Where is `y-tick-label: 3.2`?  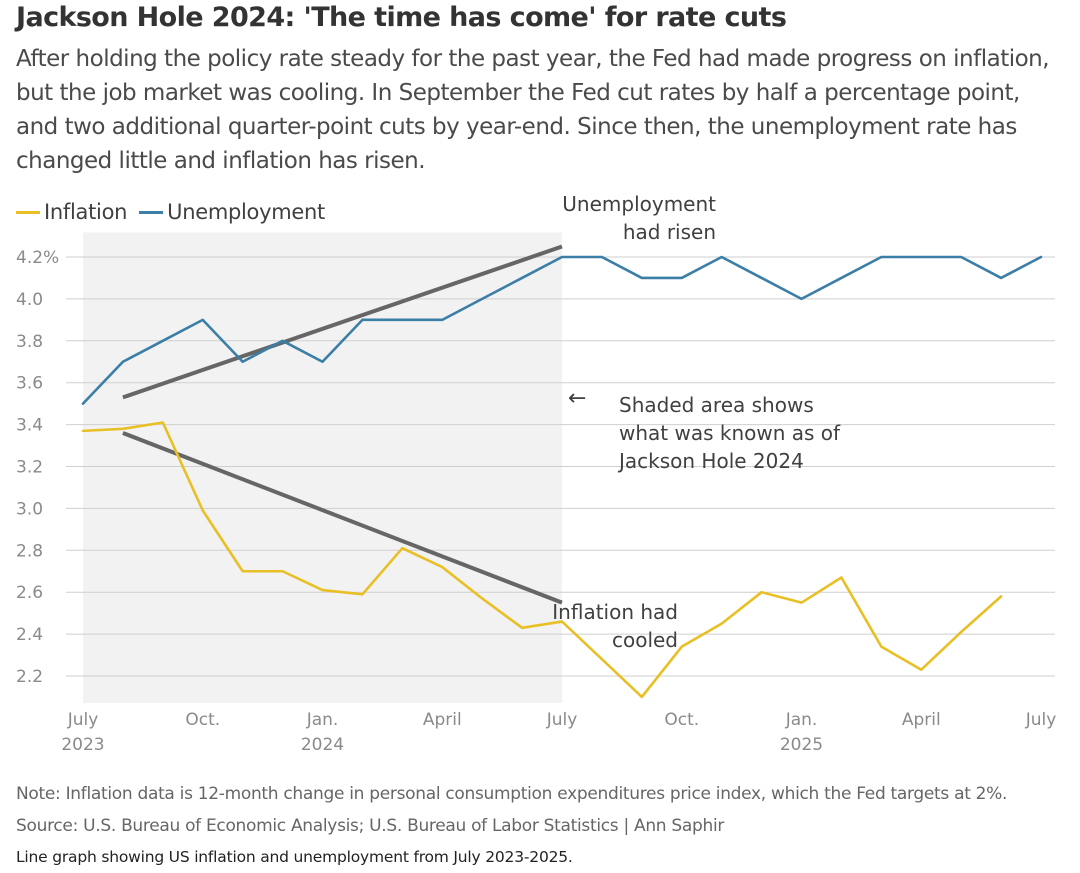 y-tick-label: 3.2 is located at coordinates (29, 468).